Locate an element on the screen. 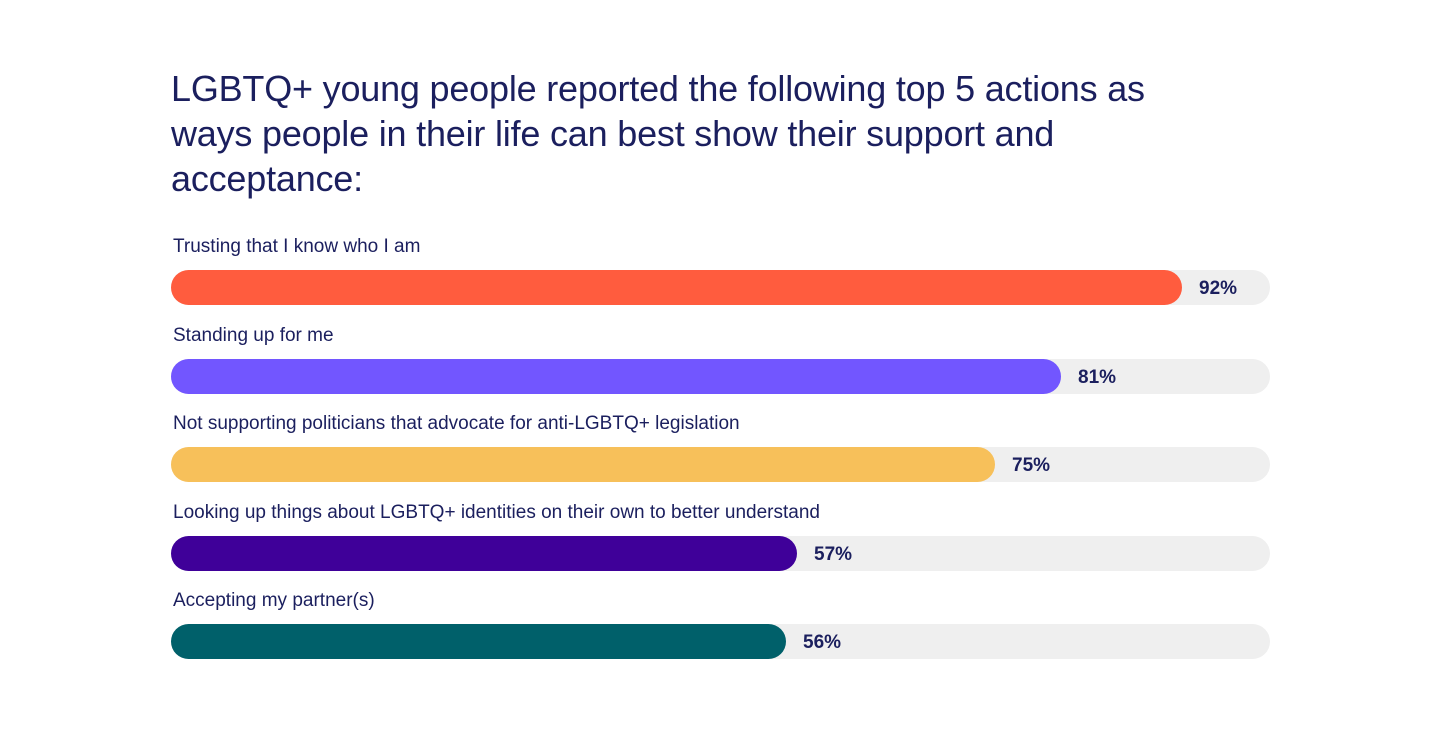  bar-track: 92% is located at coordinates (720, 287).